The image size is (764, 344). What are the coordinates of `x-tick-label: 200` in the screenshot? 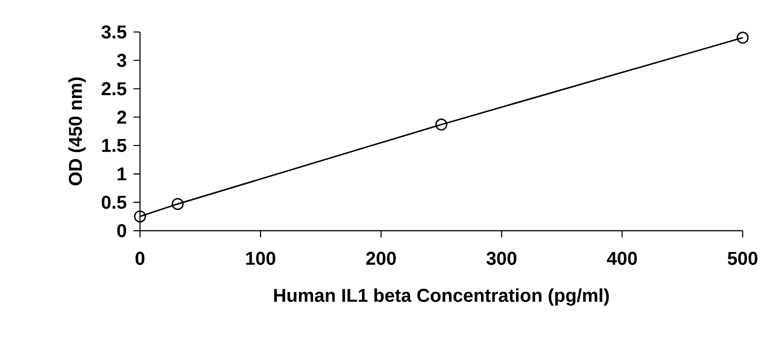 It's located at (381, 258).